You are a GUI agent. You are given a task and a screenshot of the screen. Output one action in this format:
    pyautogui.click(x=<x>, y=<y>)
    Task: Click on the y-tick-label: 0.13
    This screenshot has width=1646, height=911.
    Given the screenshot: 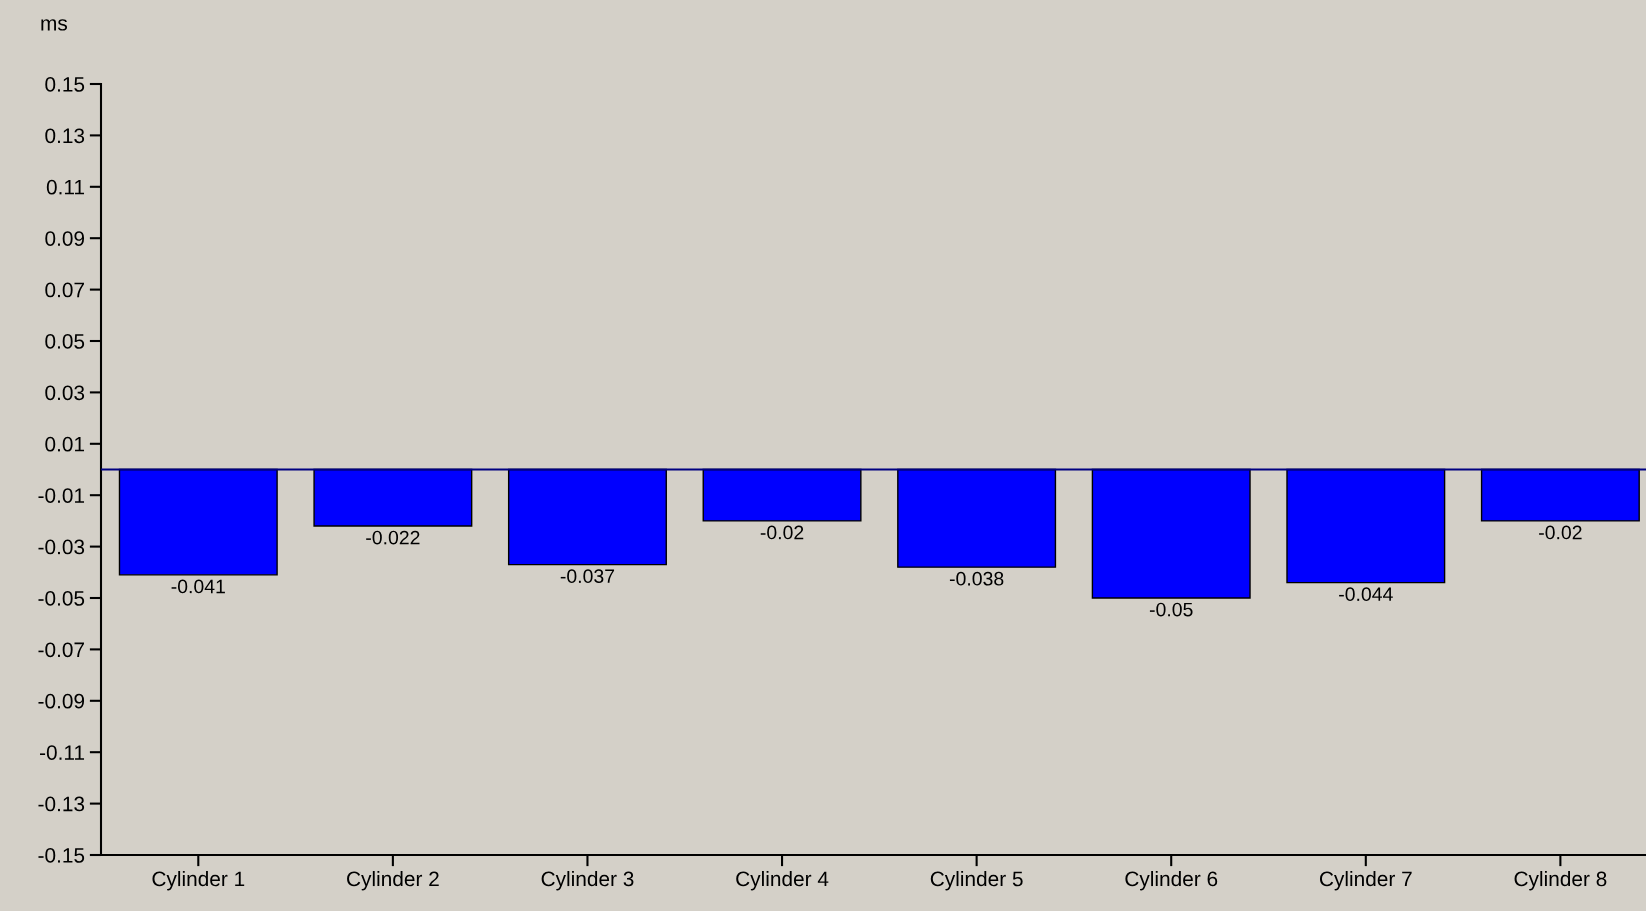 What is the action you would take?
    pyautogui.click(x=65, y=136)
    